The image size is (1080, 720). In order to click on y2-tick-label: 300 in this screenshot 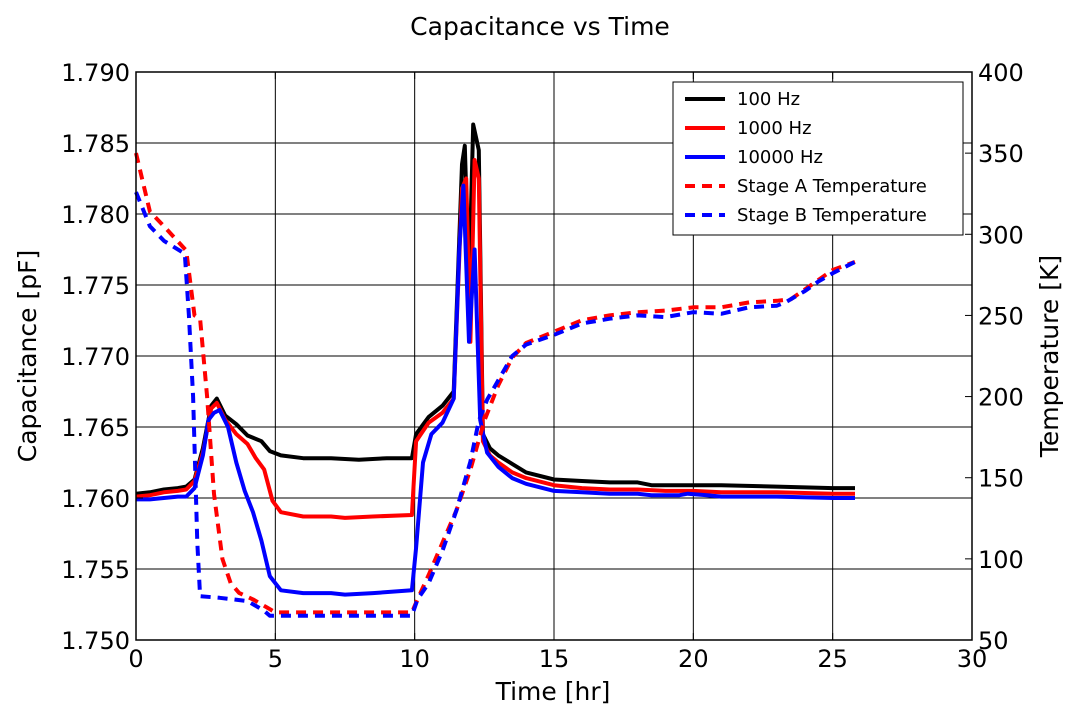, I will do `click(1001, 235)`.